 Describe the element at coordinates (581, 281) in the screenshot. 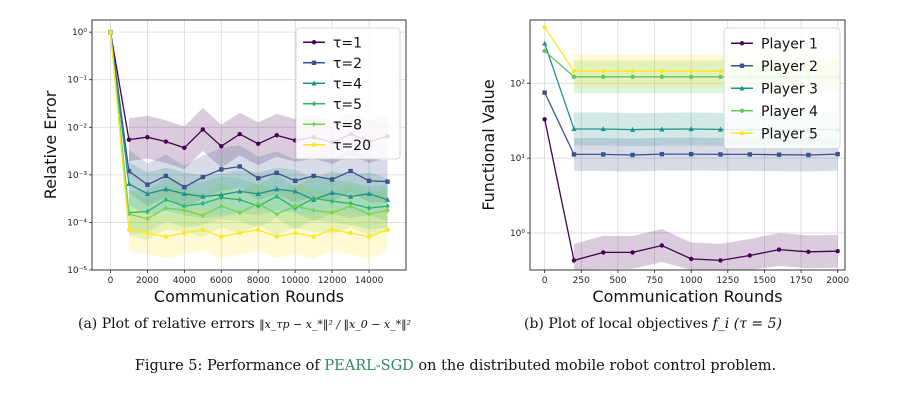

I see `x-tick-label: 250` at that location.